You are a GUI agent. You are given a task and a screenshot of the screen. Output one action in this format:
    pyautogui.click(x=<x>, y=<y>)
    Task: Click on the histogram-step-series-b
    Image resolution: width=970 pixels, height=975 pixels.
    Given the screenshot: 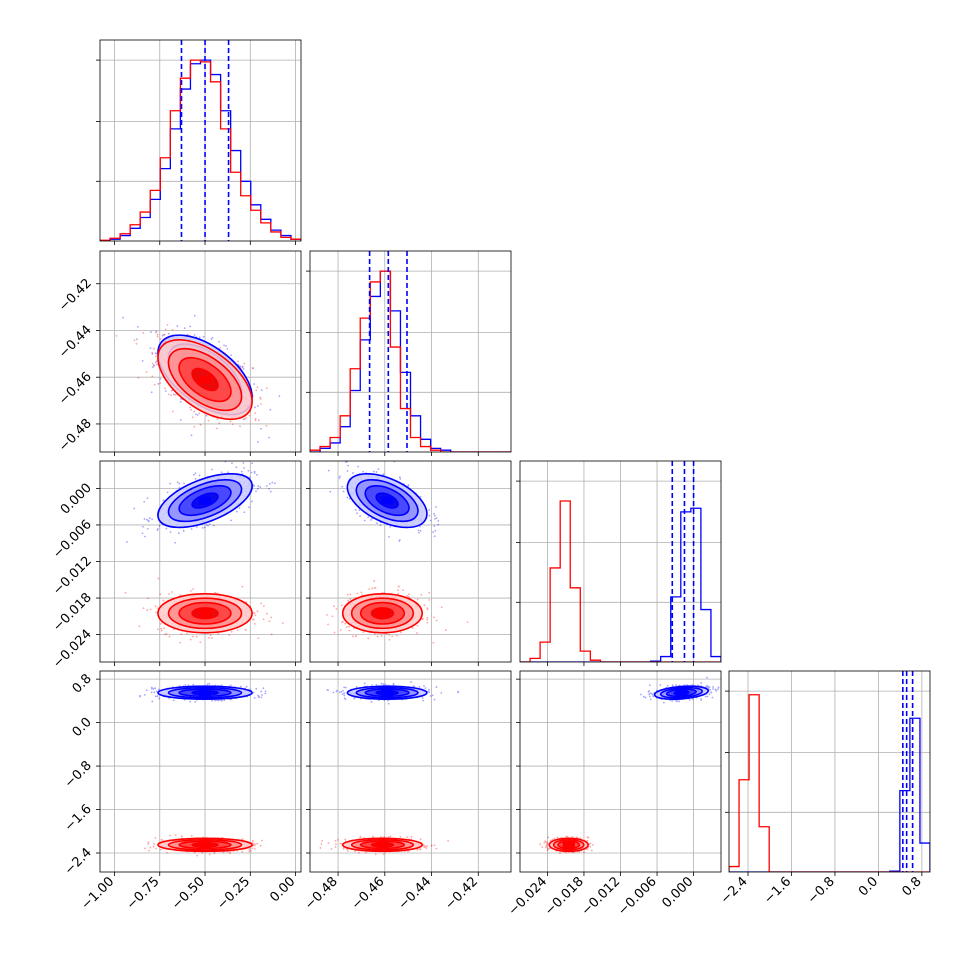 What is the action you would take?
    pyautogui.click(x=410, y=361)
    